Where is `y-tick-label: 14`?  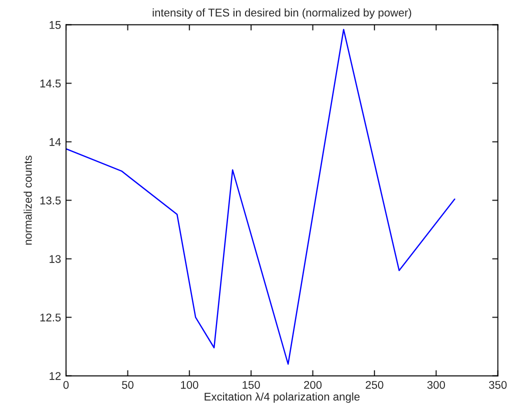
y-tick-label: 14 is located at coordinates (55, 142).